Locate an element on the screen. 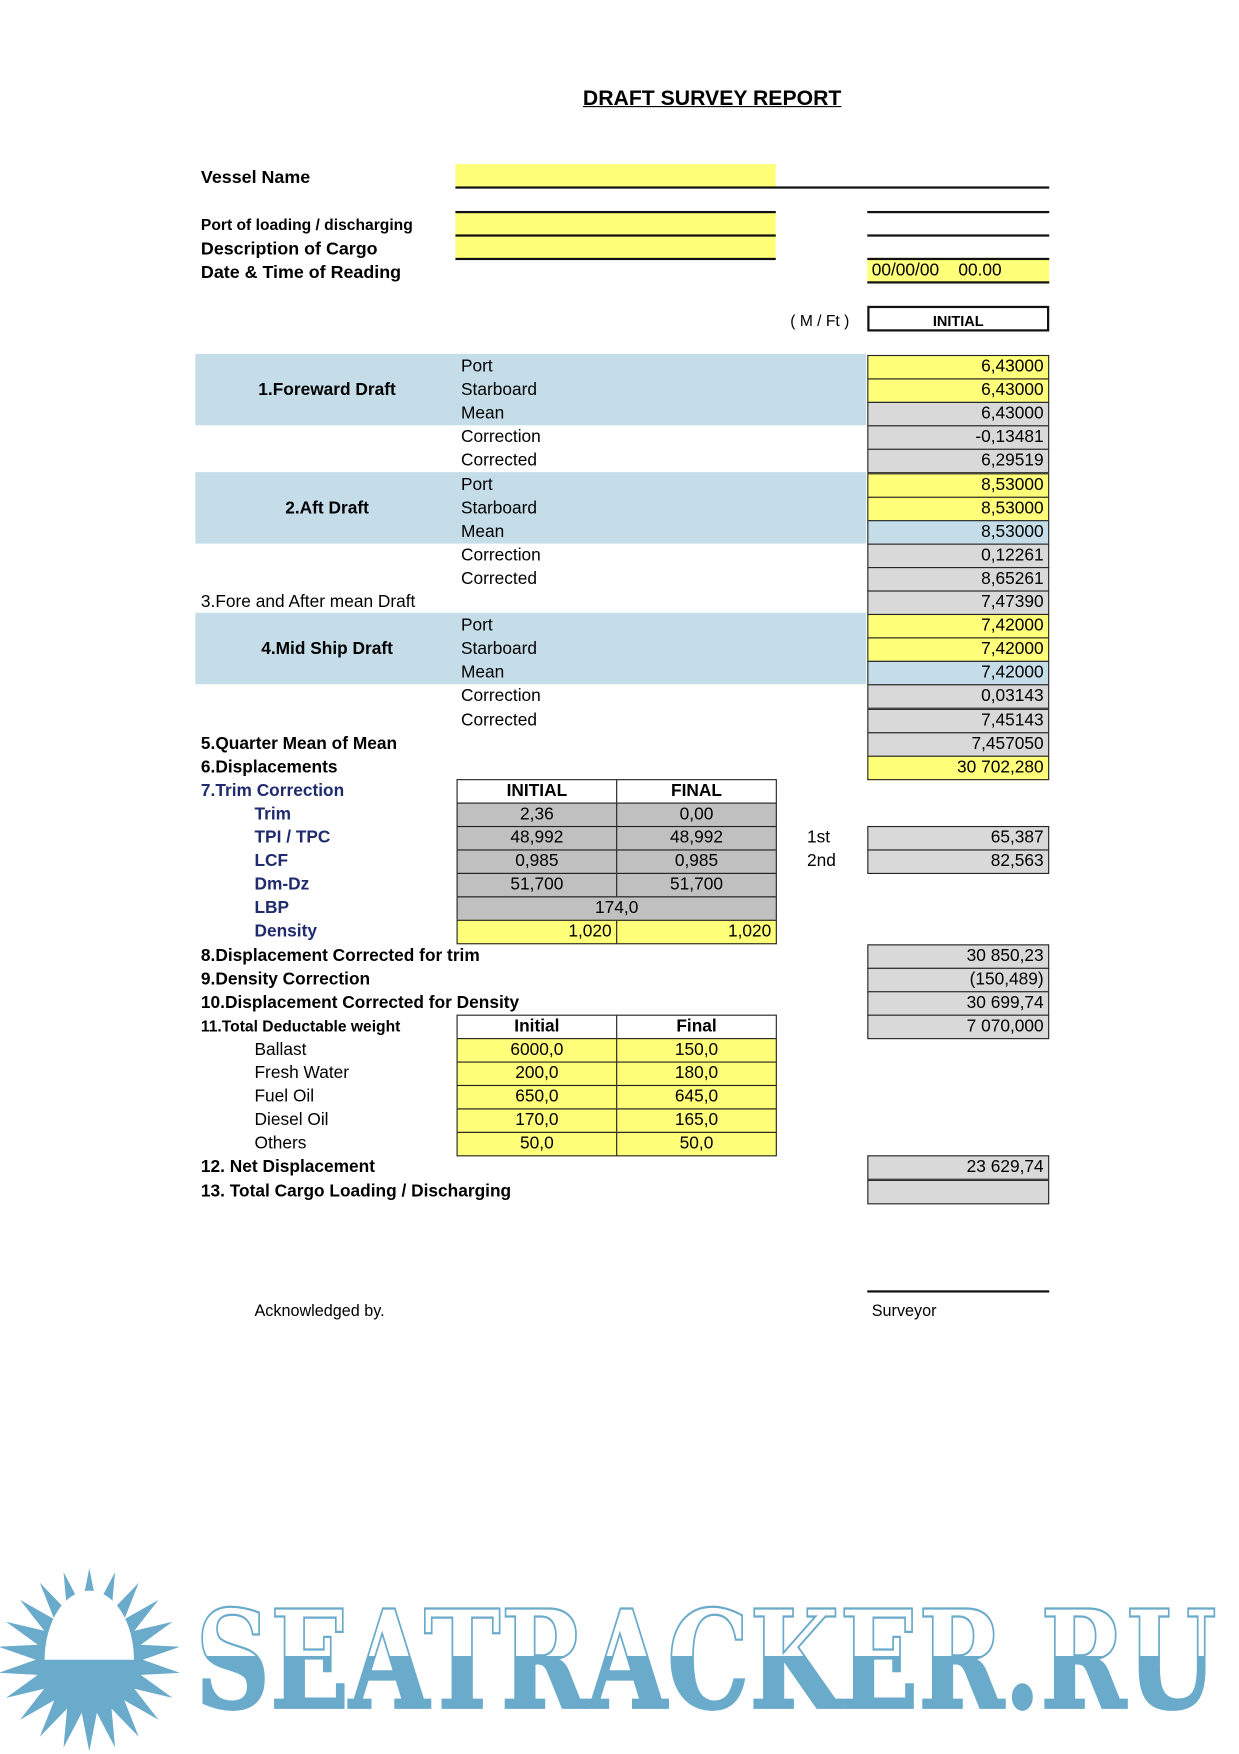 The image size is (1239, 1754). draft-value-cell: 7,47390 is located at coordinates (958, 603).